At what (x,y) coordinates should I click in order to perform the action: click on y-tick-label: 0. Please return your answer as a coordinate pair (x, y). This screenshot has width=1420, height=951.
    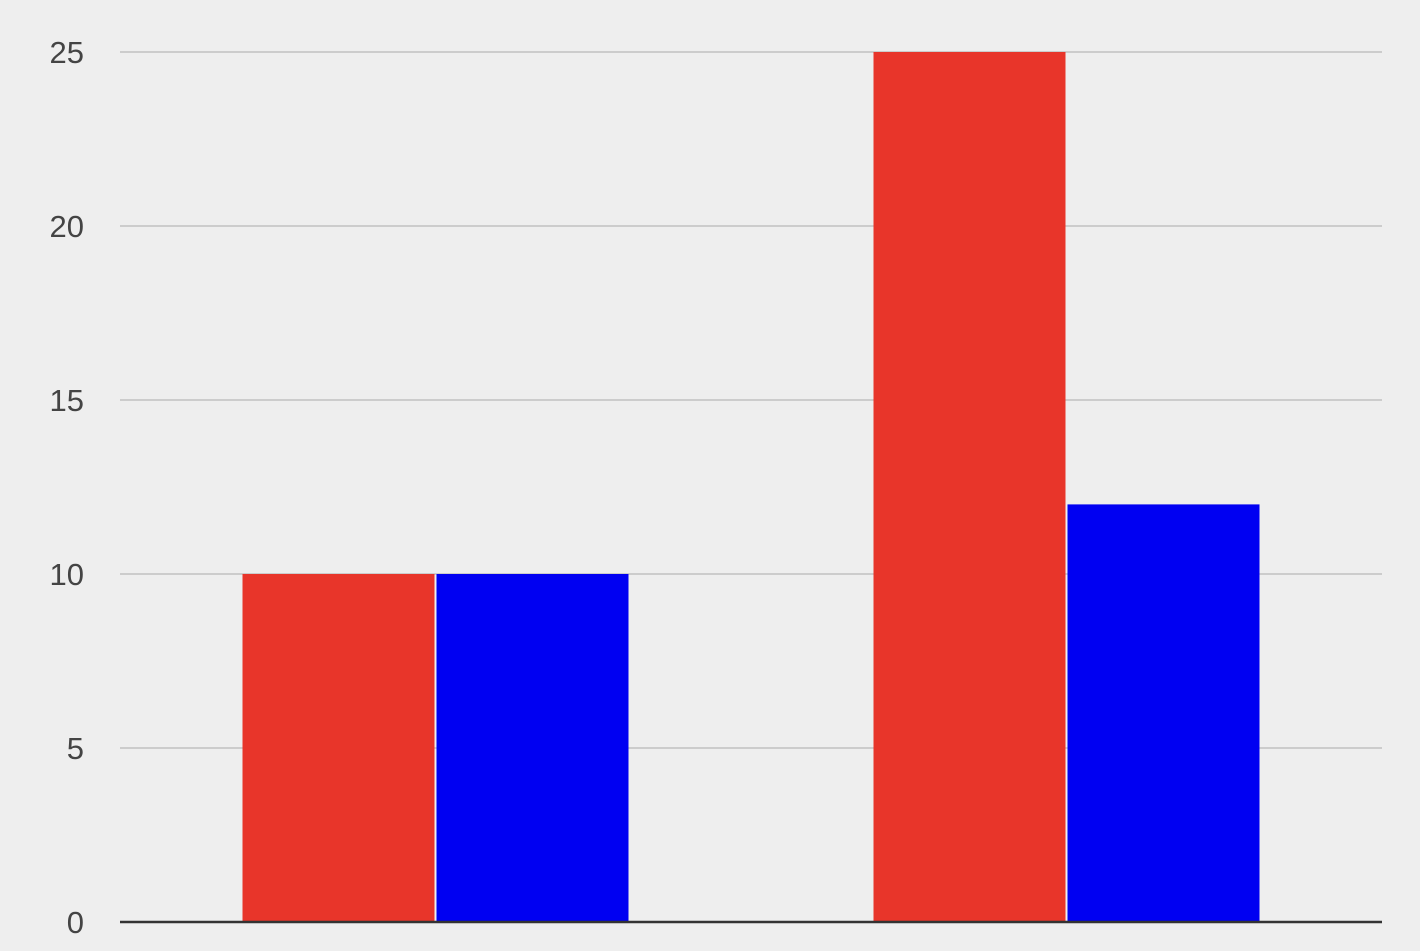
    Looking at the image, I should click on (75, 922).